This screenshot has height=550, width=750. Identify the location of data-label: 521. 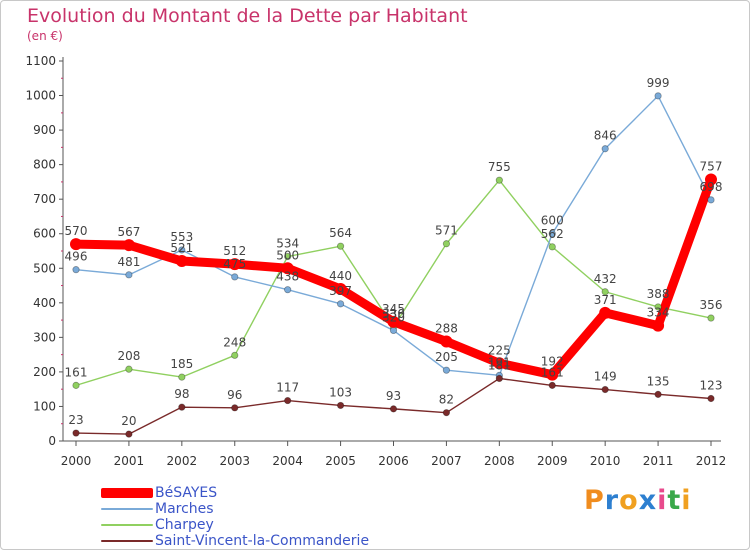
(181, 248).